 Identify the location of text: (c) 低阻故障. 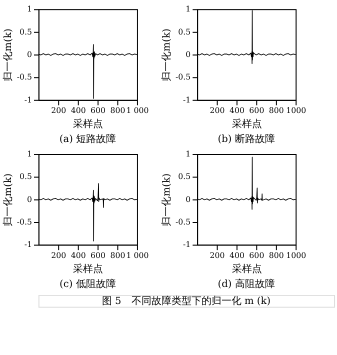
(88, 284).